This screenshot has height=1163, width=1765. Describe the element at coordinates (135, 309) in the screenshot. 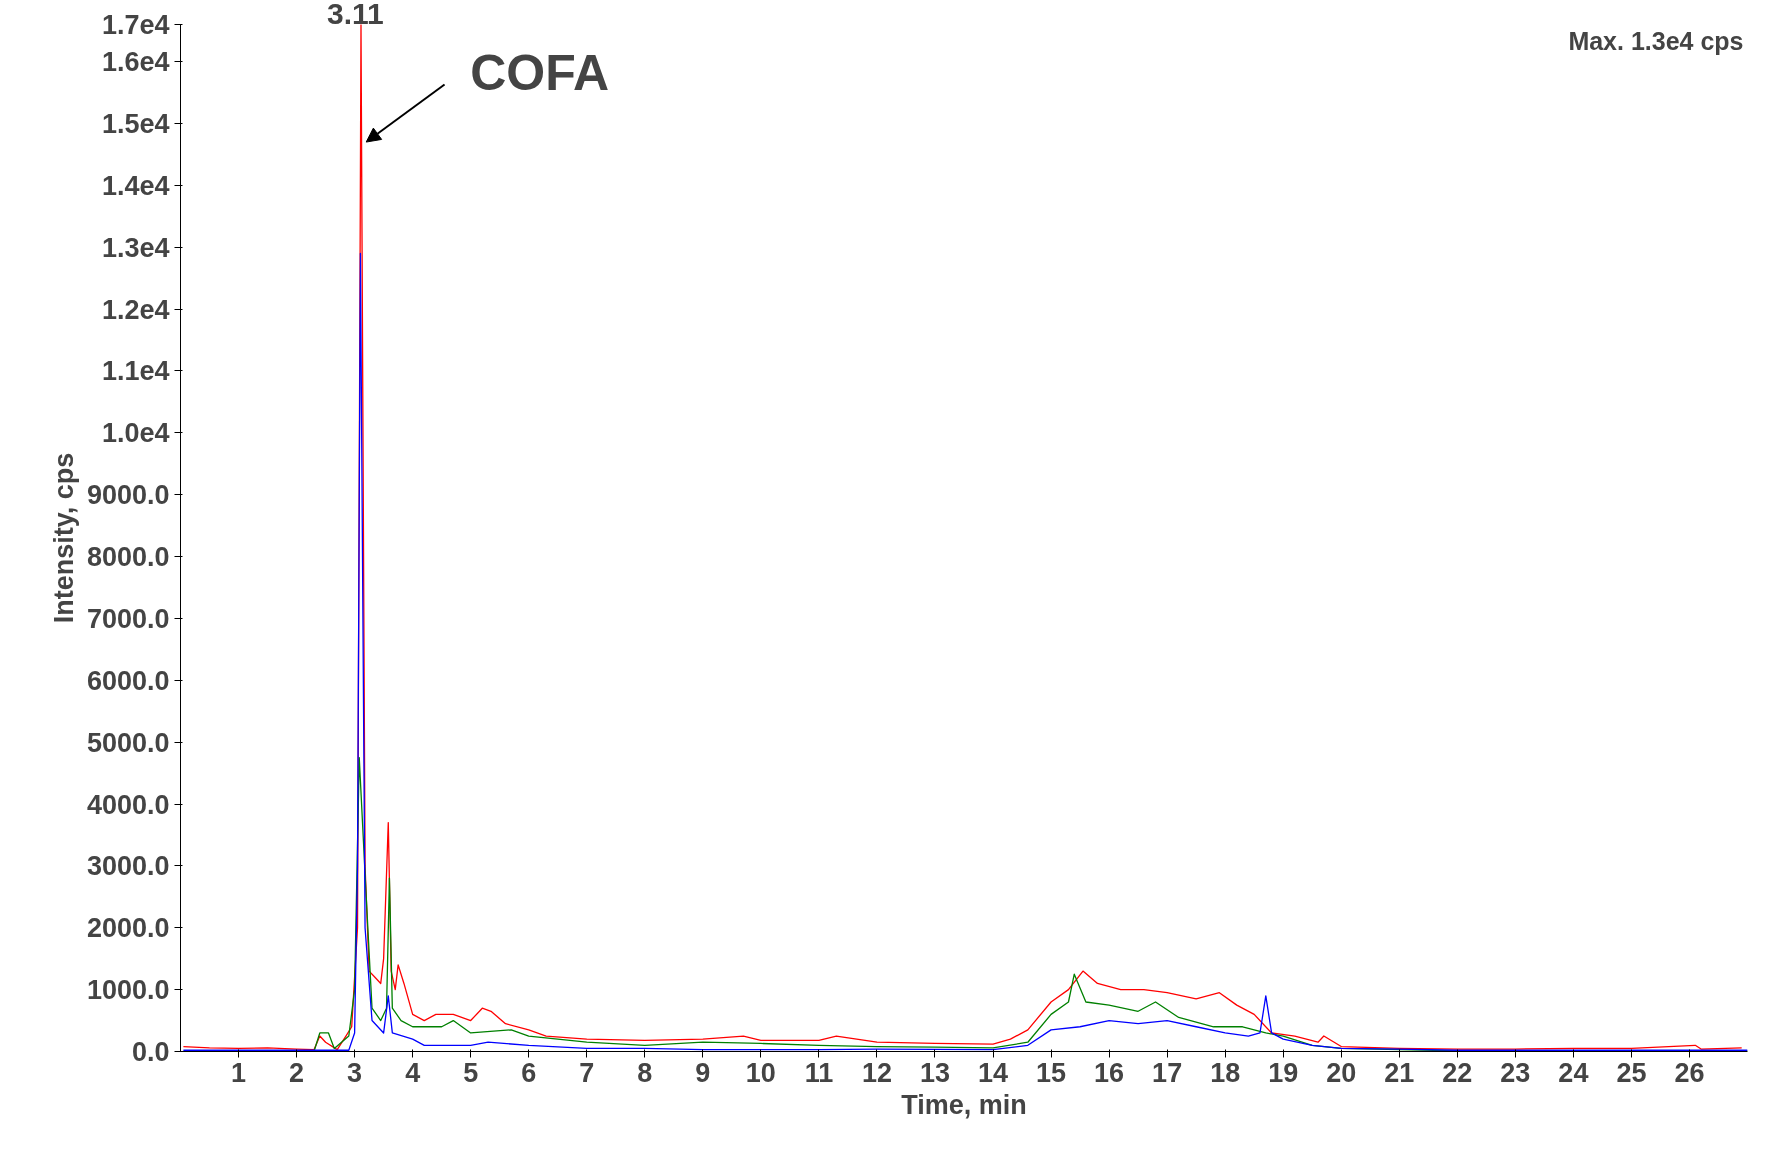

I see `y-tick-label: 1.2e4` at that location.